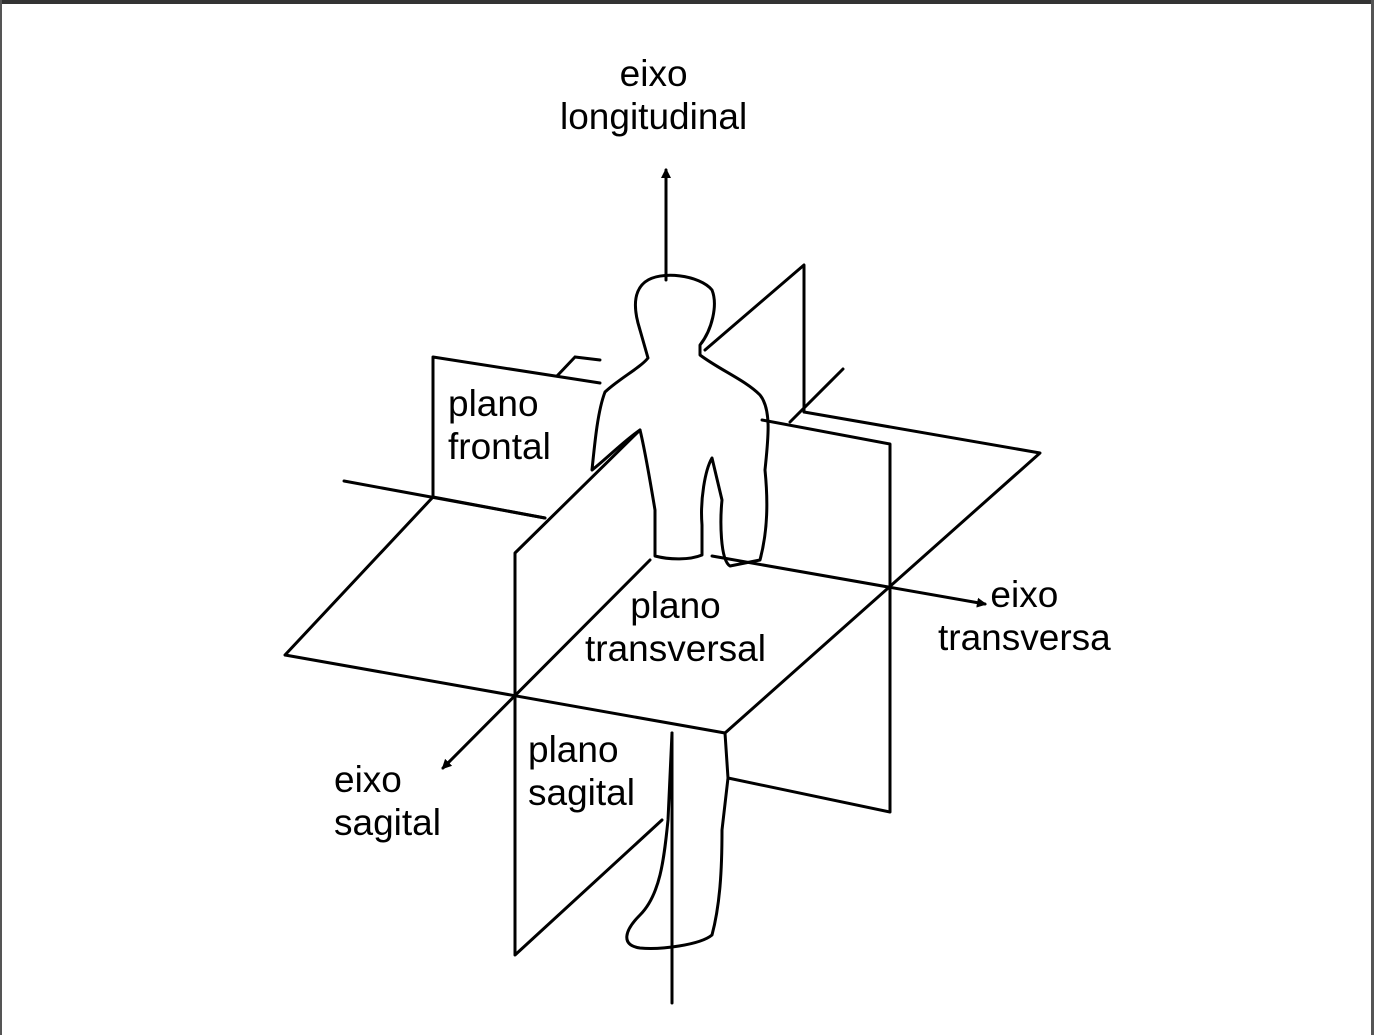 Image resolution: width=1374 pixels, height=1035 pixels. What do you see at coordinates (675, 627) in the screenshot?
I see `transversal-plane-label: plano transversal` at bounding box center [675, 627].